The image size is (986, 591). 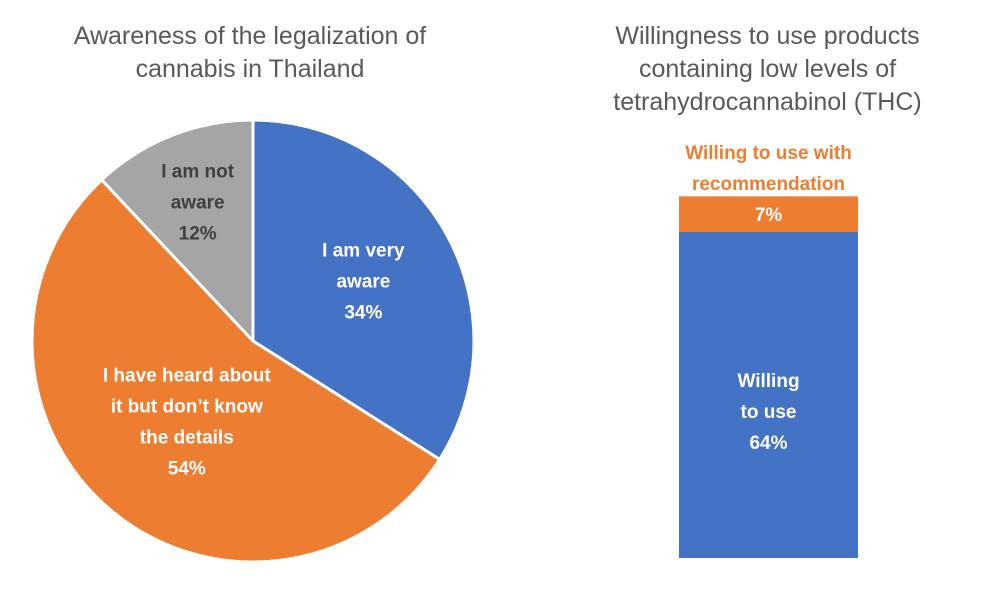 I want to click on pie-slice-i-am-not-aware, so click(x=177, y=230).